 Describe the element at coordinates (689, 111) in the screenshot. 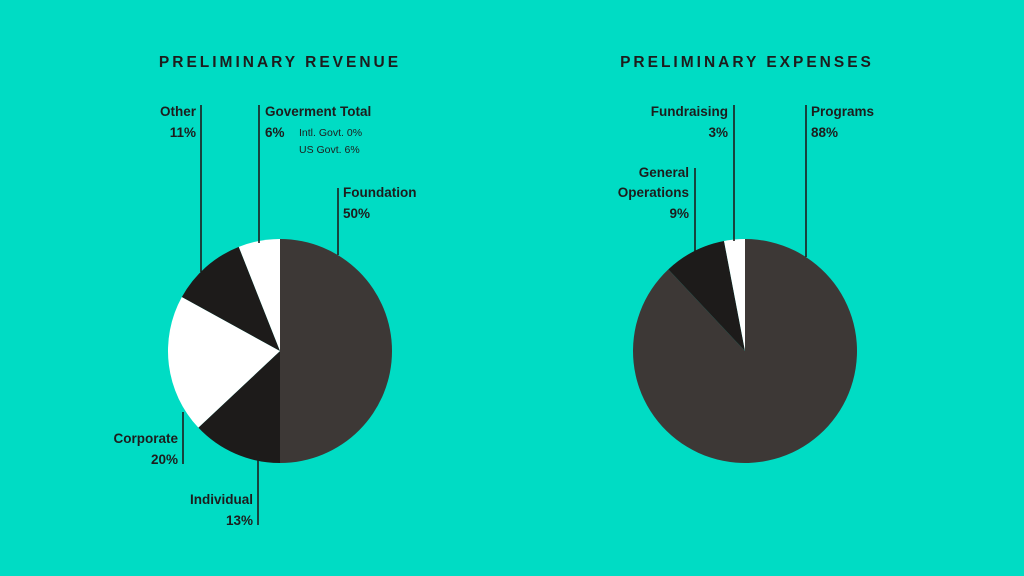

I see `label-fundraising: Fundraising` at that location.